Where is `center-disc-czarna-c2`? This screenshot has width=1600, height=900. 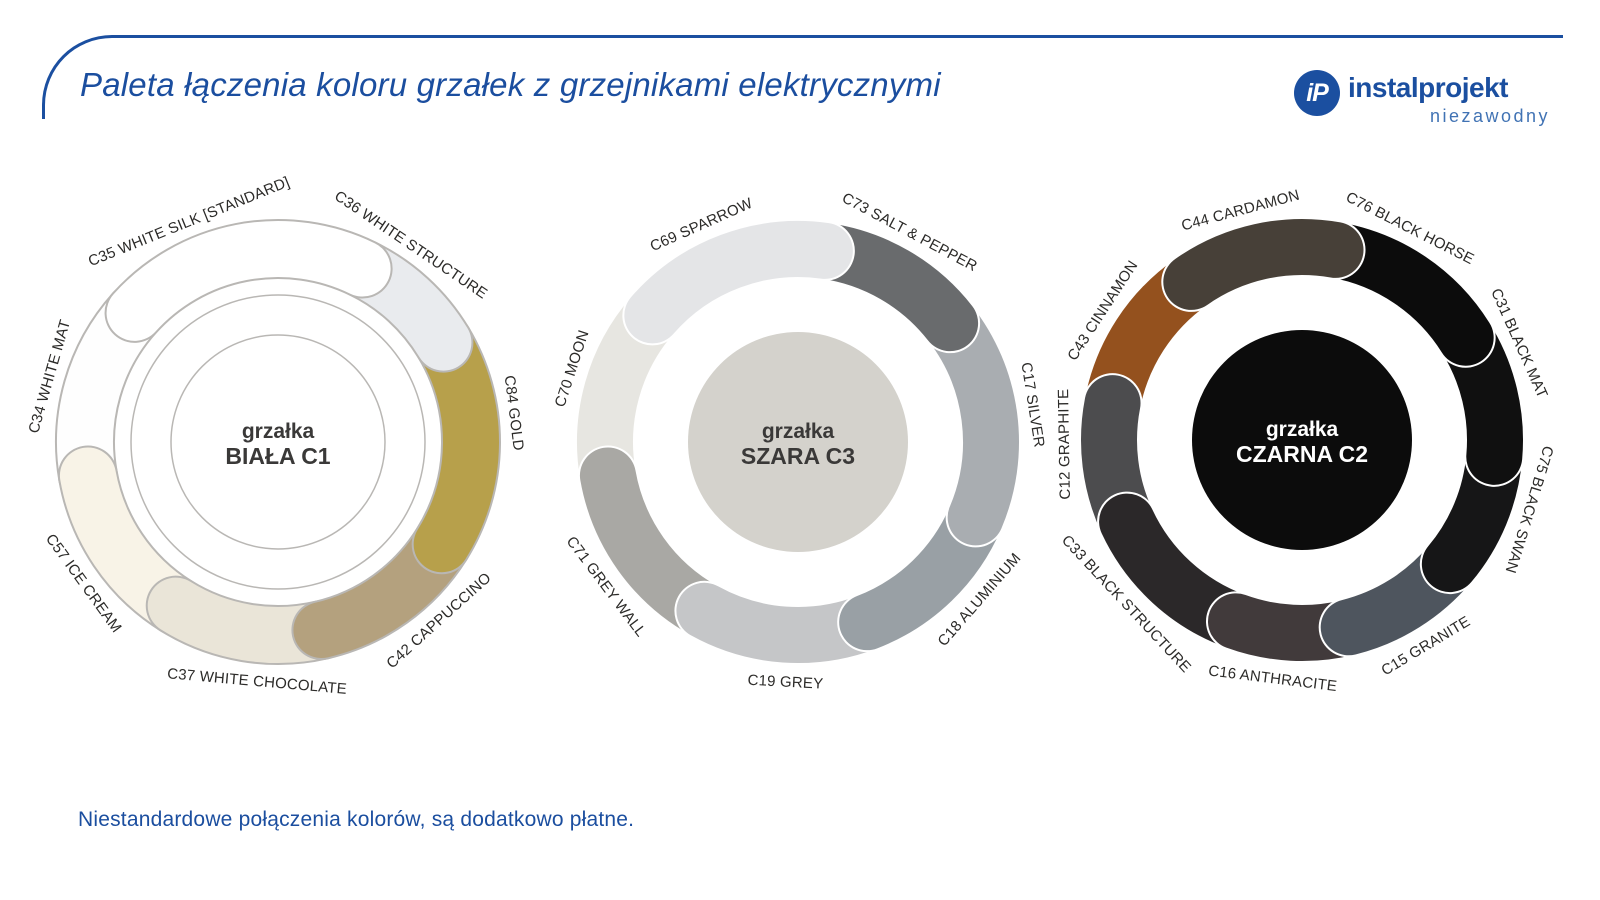 center-disc-czarna-c2 is located at coordinates (1302, 440).